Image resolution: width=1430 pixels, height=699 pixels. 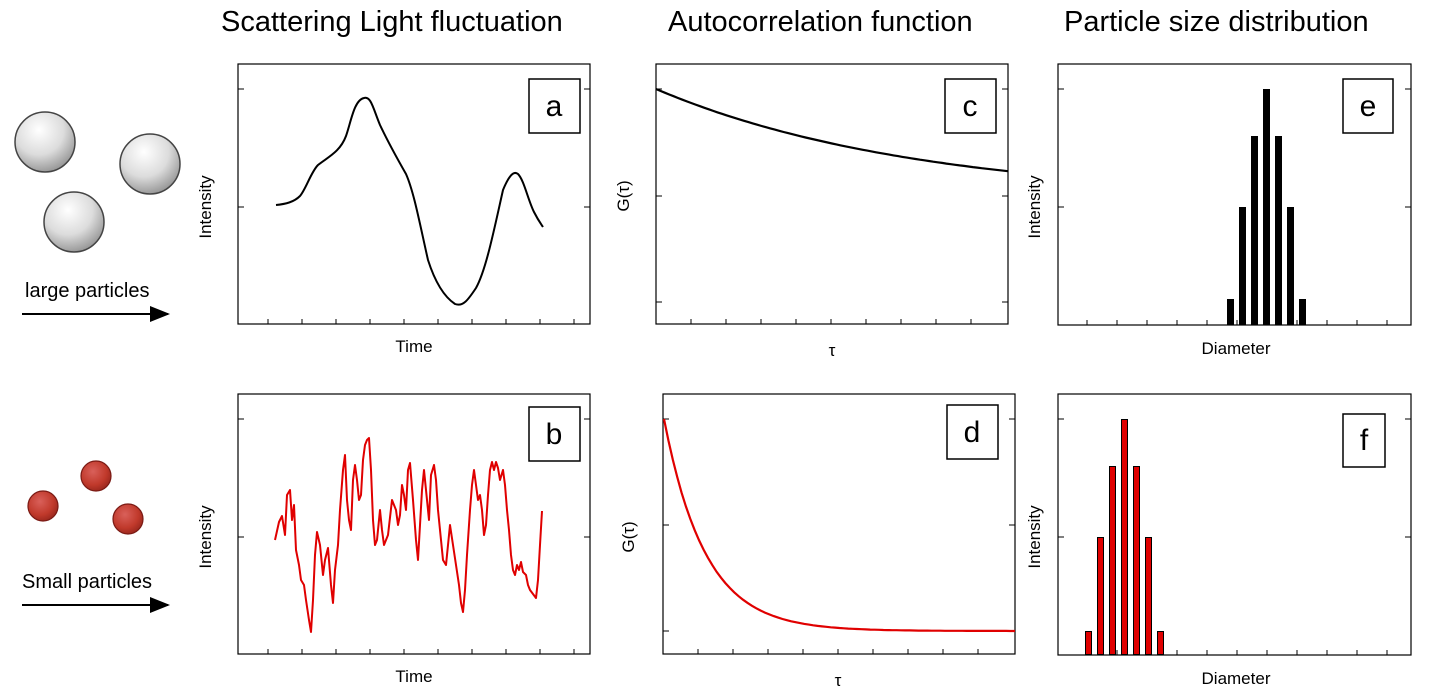 I want to click on panel-b-intensity-trace, so click(x=408, y=535).